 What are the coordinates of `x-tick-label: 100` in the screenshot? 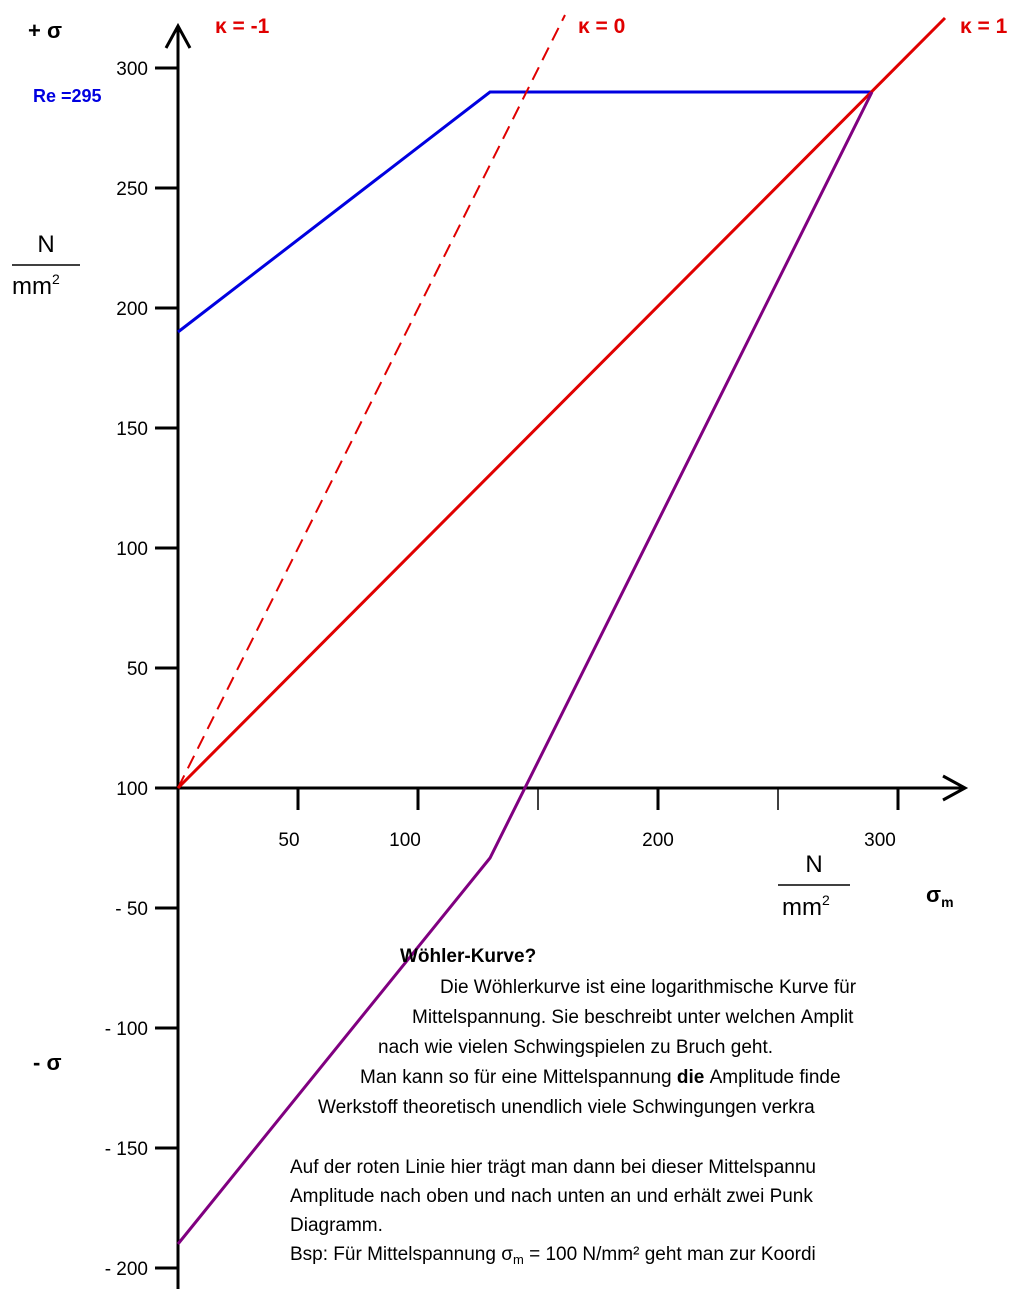 It's located at (405, 840).